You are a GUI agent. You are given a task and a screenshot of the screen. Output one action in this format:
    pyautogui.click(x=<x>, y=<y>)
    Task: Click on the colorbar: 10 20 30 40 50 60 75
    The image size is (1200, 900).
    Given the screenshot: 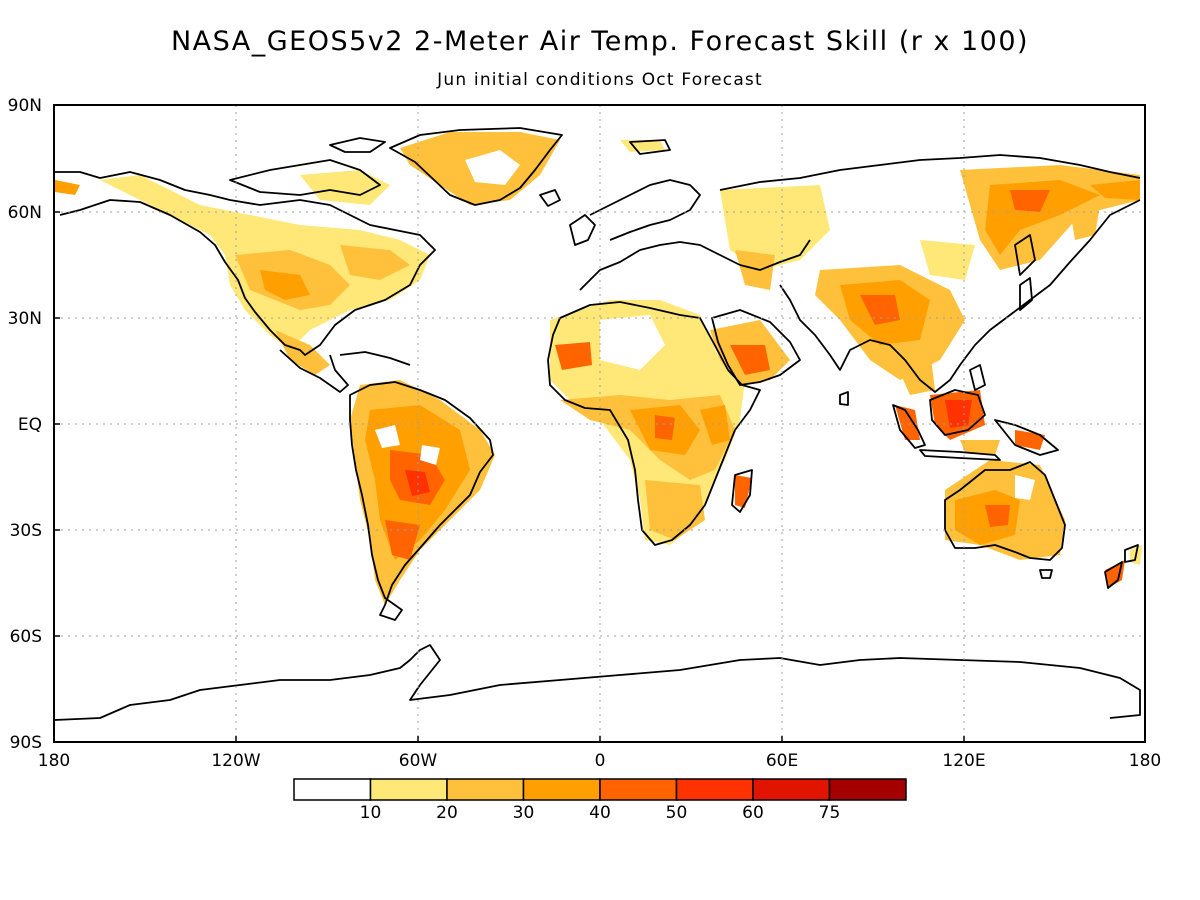 What is the action you would take?
    pyautogui.click(x=600, y=800)
    